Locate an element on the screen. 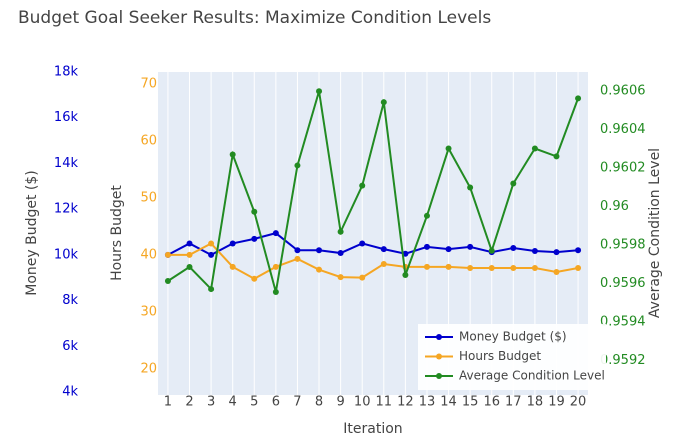 The image size is (674, 441). x-tick-label: 8 is located at coordinates (319, 402).